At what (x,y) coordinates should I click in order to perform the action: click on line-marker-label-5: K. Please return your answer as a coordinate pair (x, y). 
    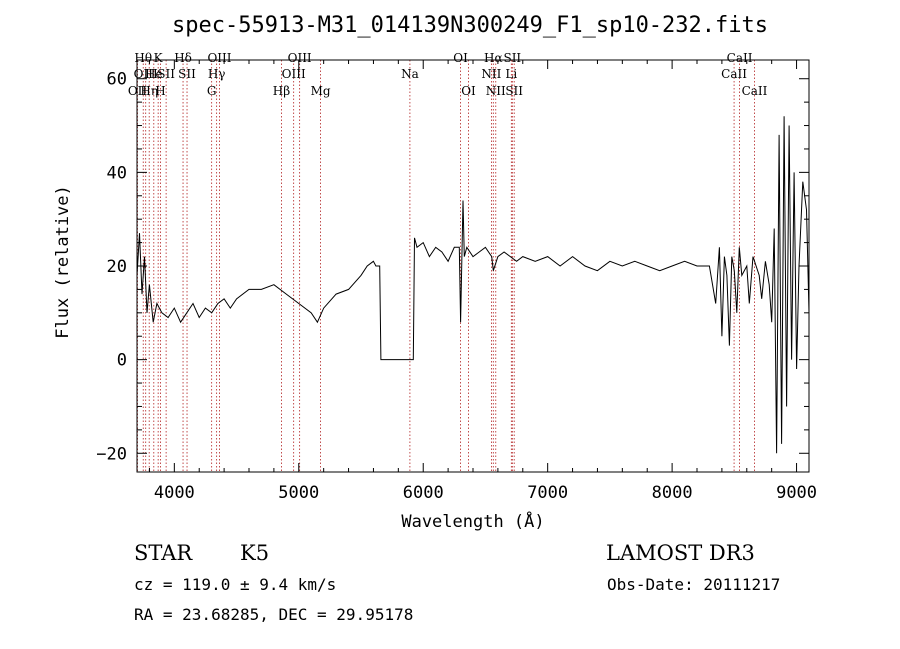
    Looking at the image, I should click on (159, 58).